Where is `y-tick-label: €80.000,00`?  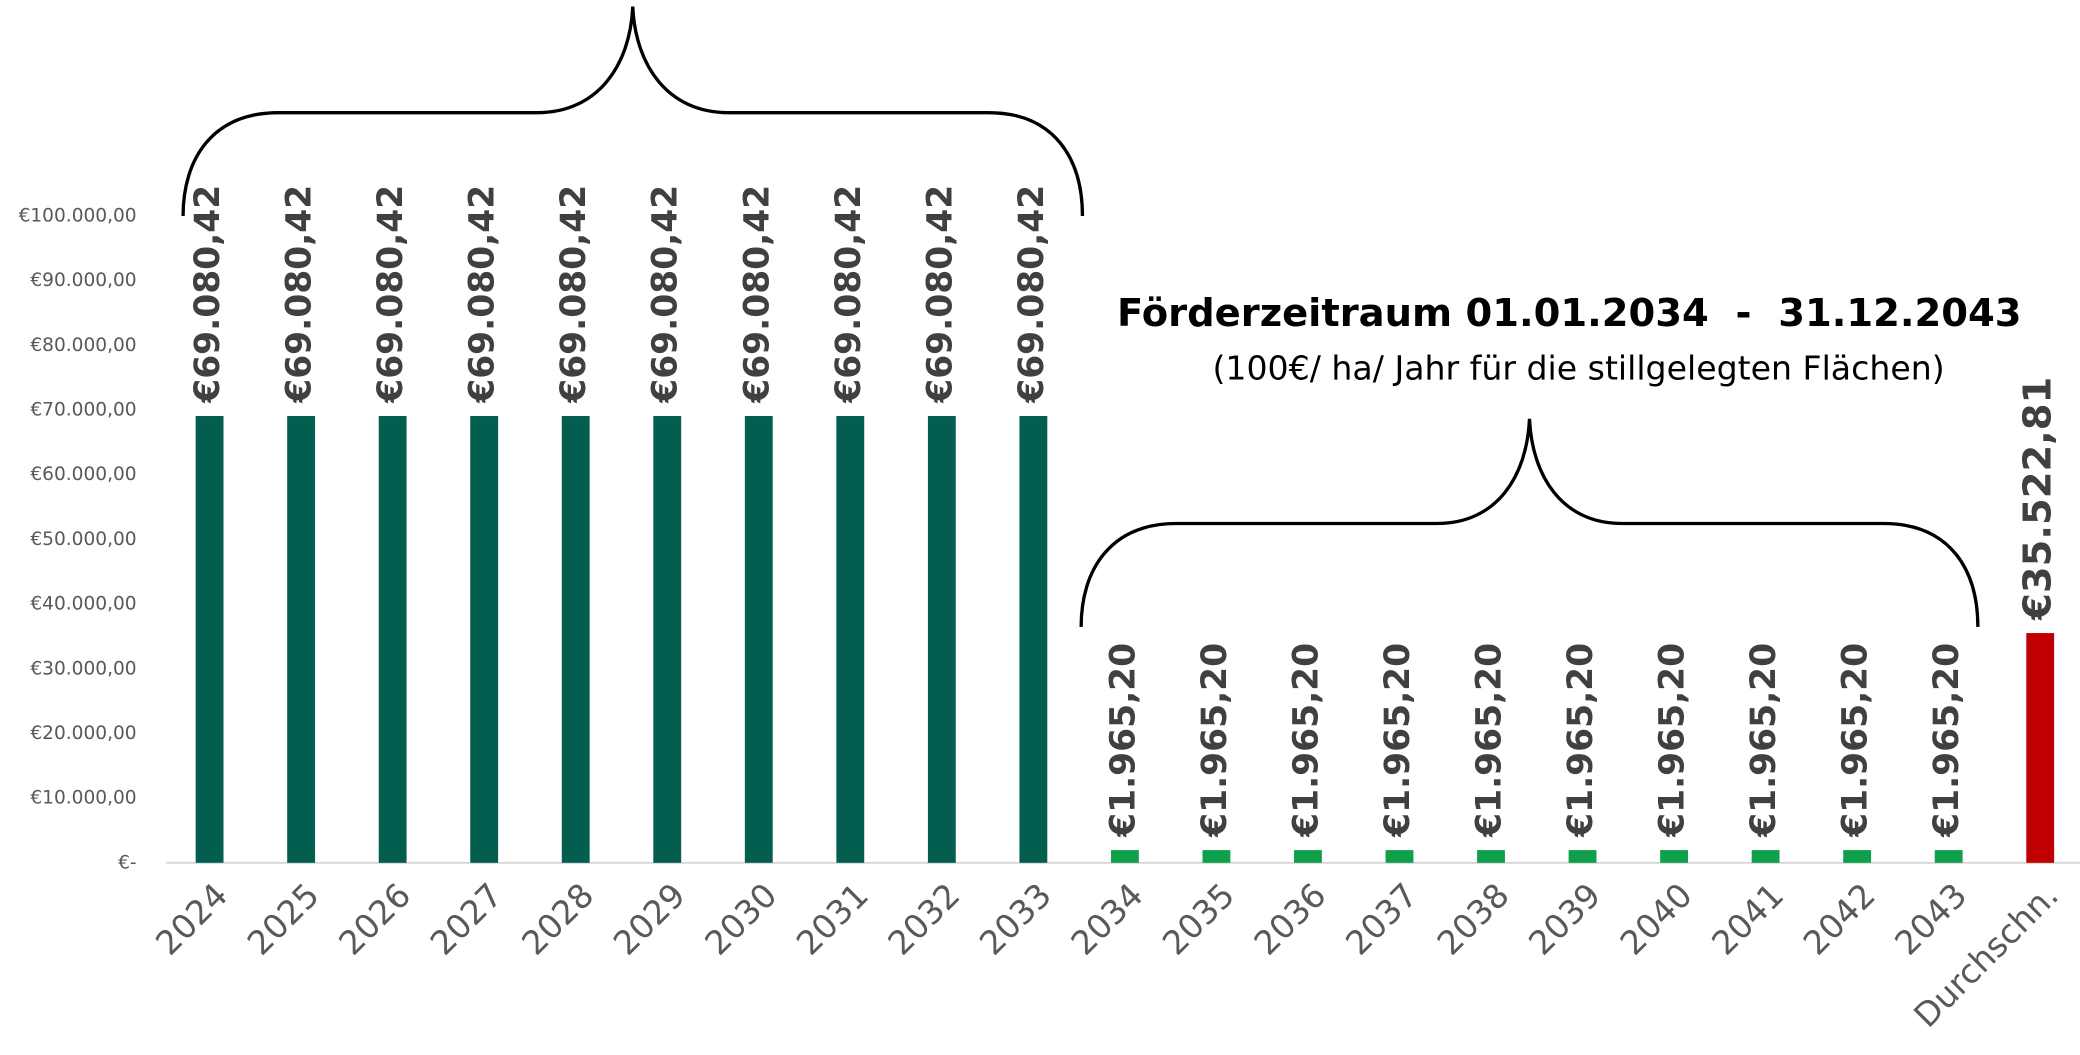 y-tick-label: €80.000,00 is located at coordinates (83, 345).